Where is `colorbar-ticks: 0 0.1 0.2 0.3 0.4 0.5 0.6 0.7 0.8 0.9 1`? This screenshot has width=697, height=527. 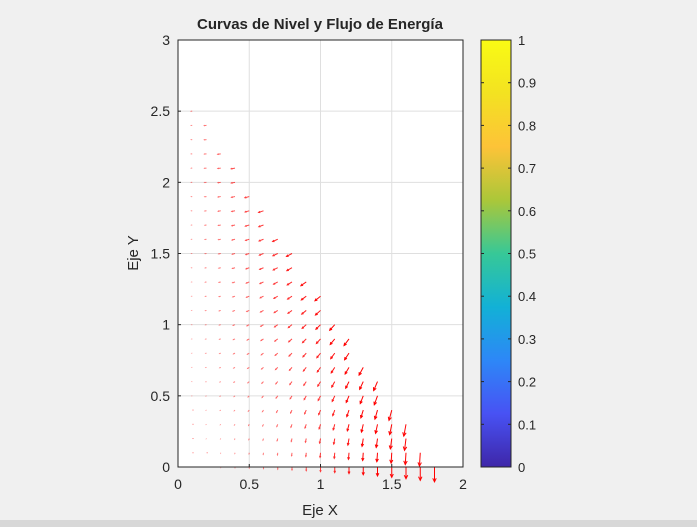
colorbar-ticks: 0 0.1 0.2 0.3 0.4 0.5 0.6 0.7 0.8 0.9 1 is located at coordinates (508, 254).